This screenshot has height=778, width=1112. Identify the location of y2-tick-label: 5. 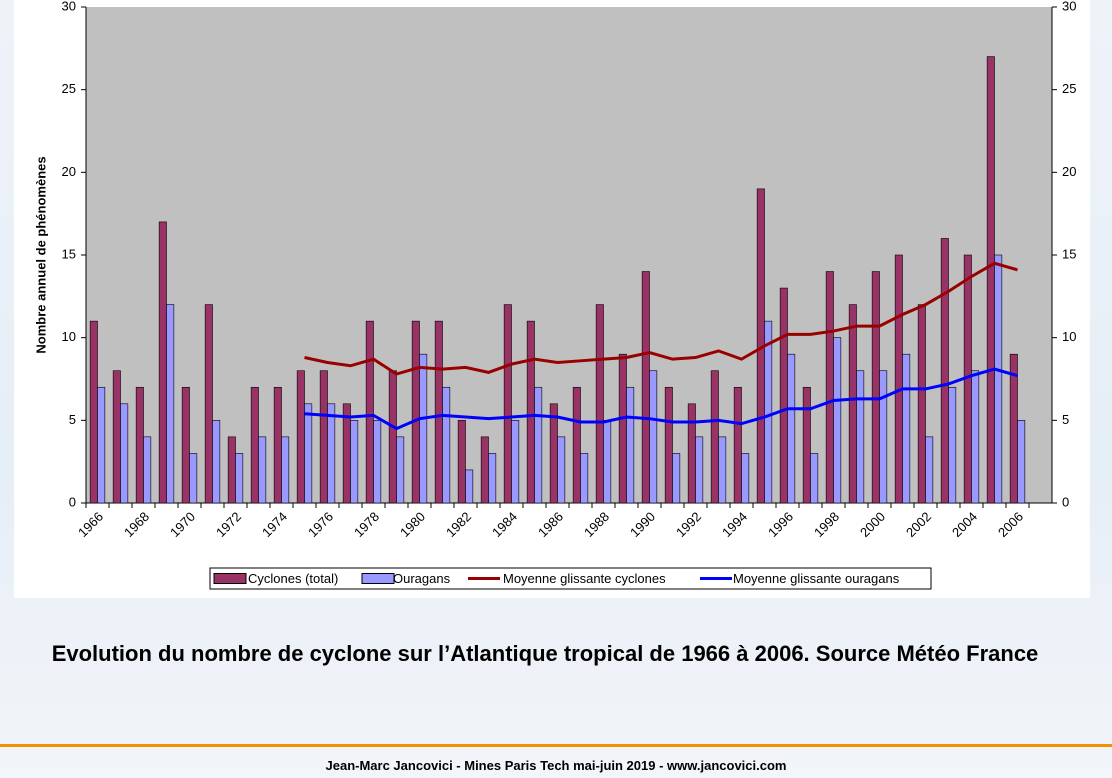
(1065, 419).